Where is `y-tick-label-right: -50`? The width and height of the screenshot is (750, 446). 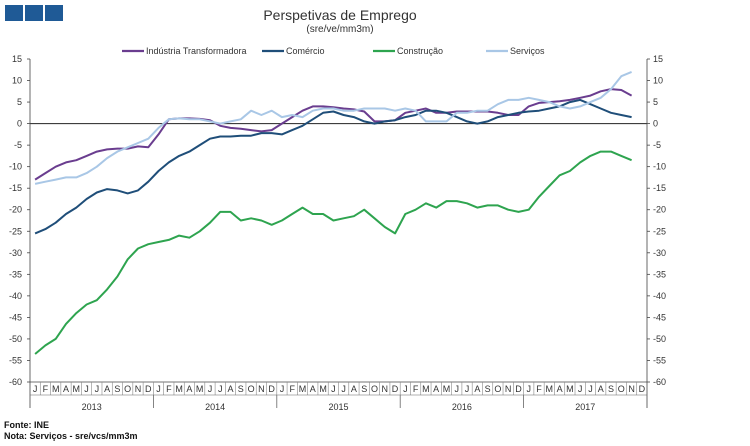 y-tick-label-right: -50 is located at coordinates (659, 339).